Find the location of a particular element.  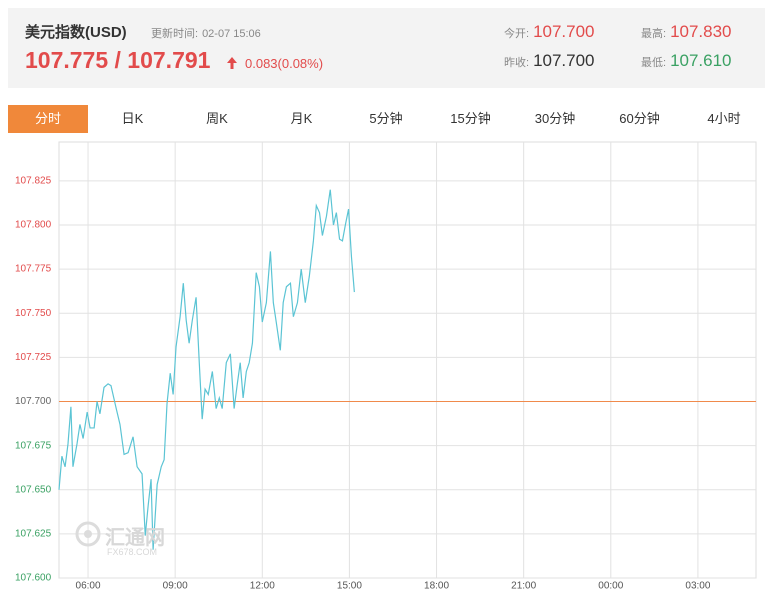

stat: 昨收: 107.700 is located at coordinates (549, 61).